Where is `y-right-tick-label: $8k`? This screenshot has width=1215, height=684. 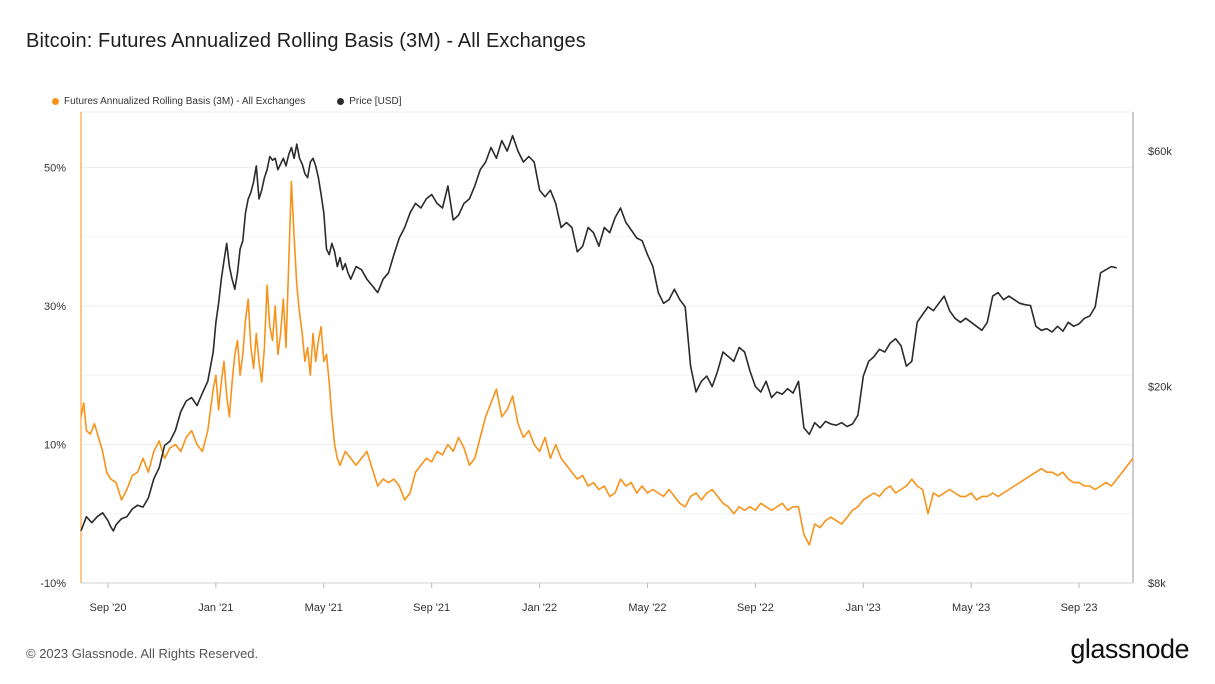
y-right-tick-label: $8k is located at coordinates (1157, 584).